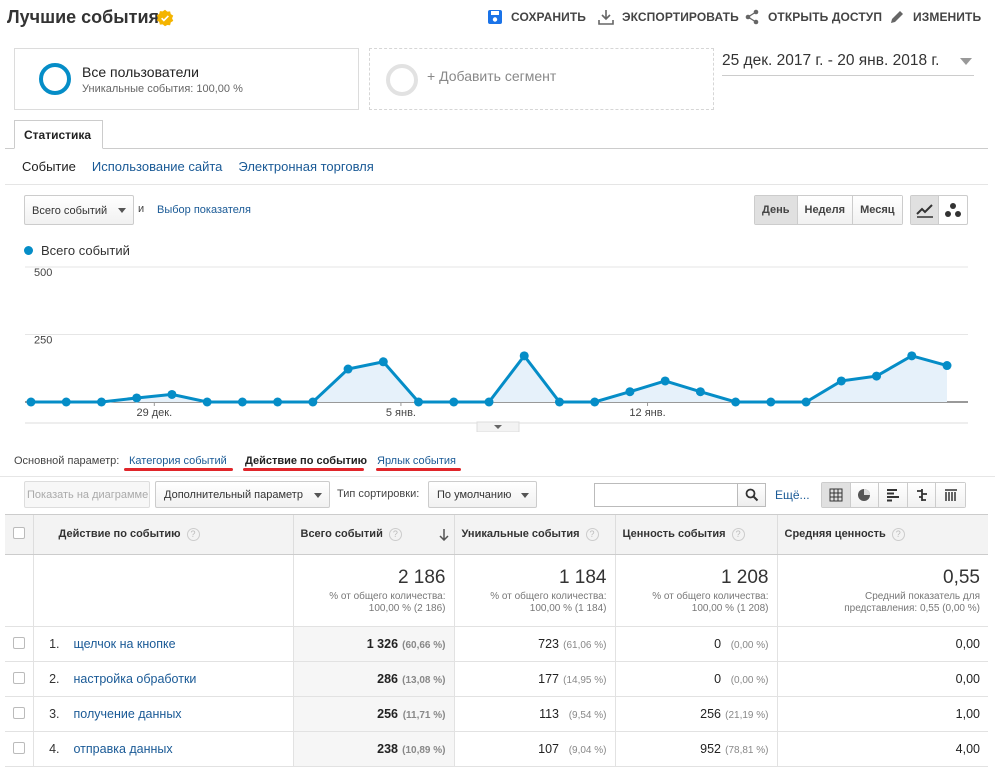 This screenshot has height=771, width=995. Describe the element at coordinates (416, 461) in the screenshot. I see `dimension-event-label: Ярлык события` at that location.